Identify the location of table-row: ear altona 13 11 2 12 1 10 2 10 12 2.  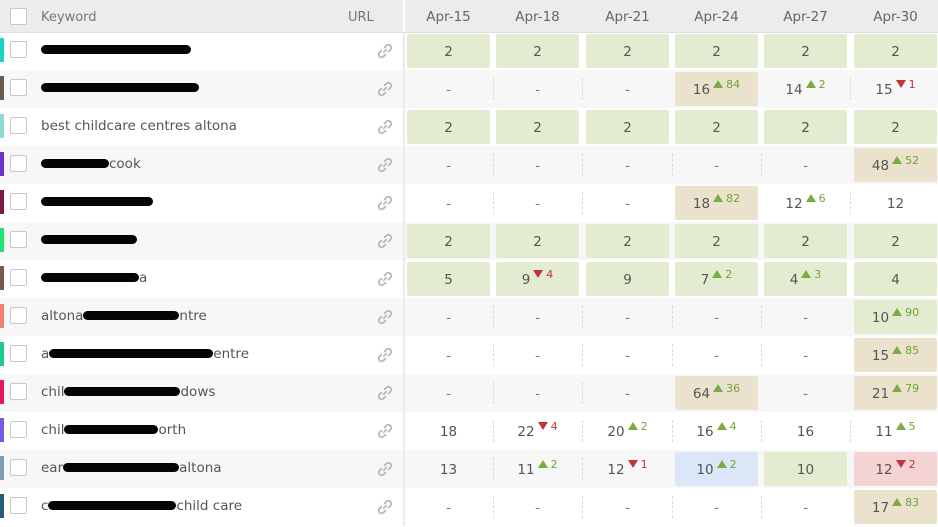
(469, 469).